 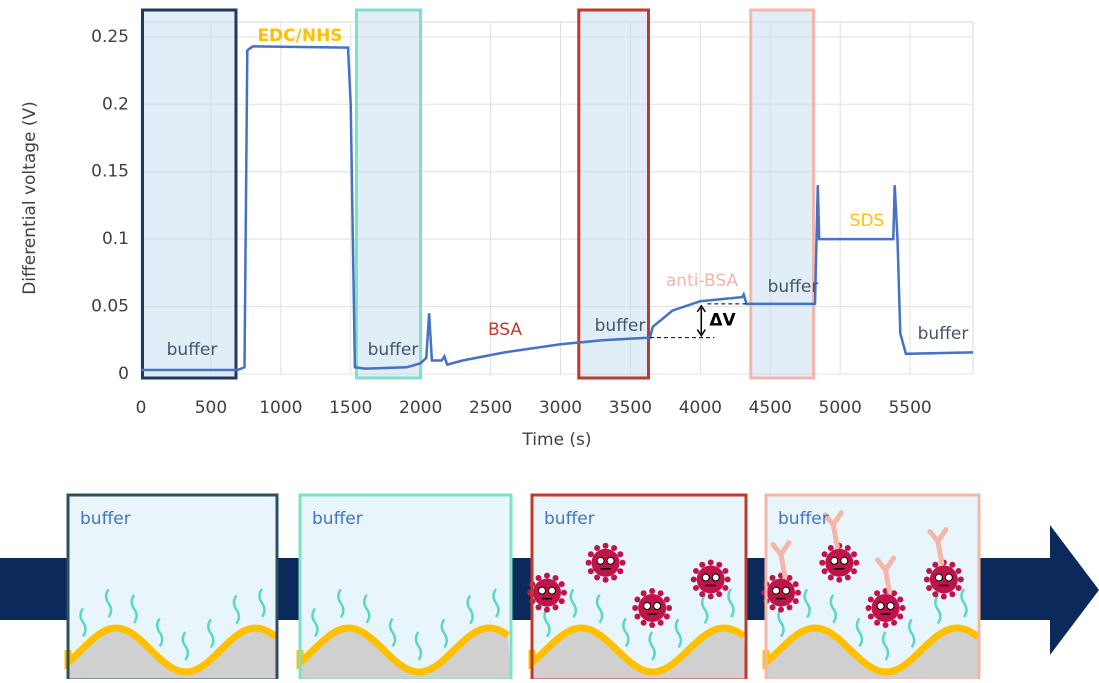 I want to click on annotation: anti-BSA, so click(x=702, y=281).